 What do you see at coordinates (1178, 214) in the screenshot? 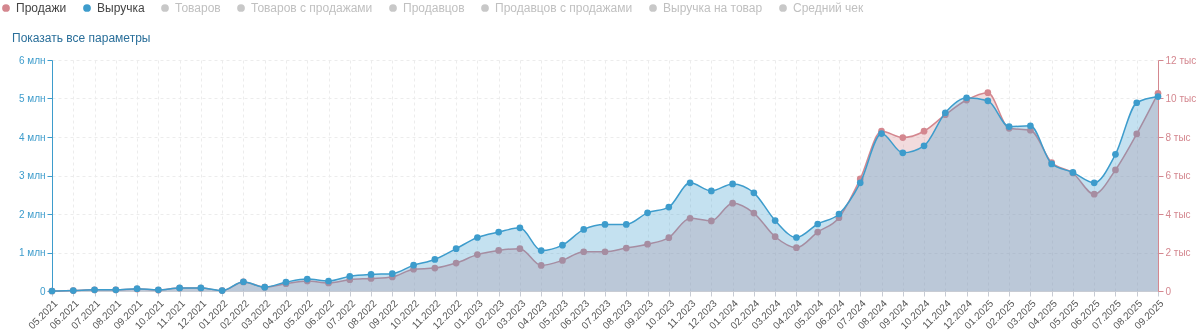
I see `y2-tick-label: 4 тыс` at bounding box center [1178, 214].